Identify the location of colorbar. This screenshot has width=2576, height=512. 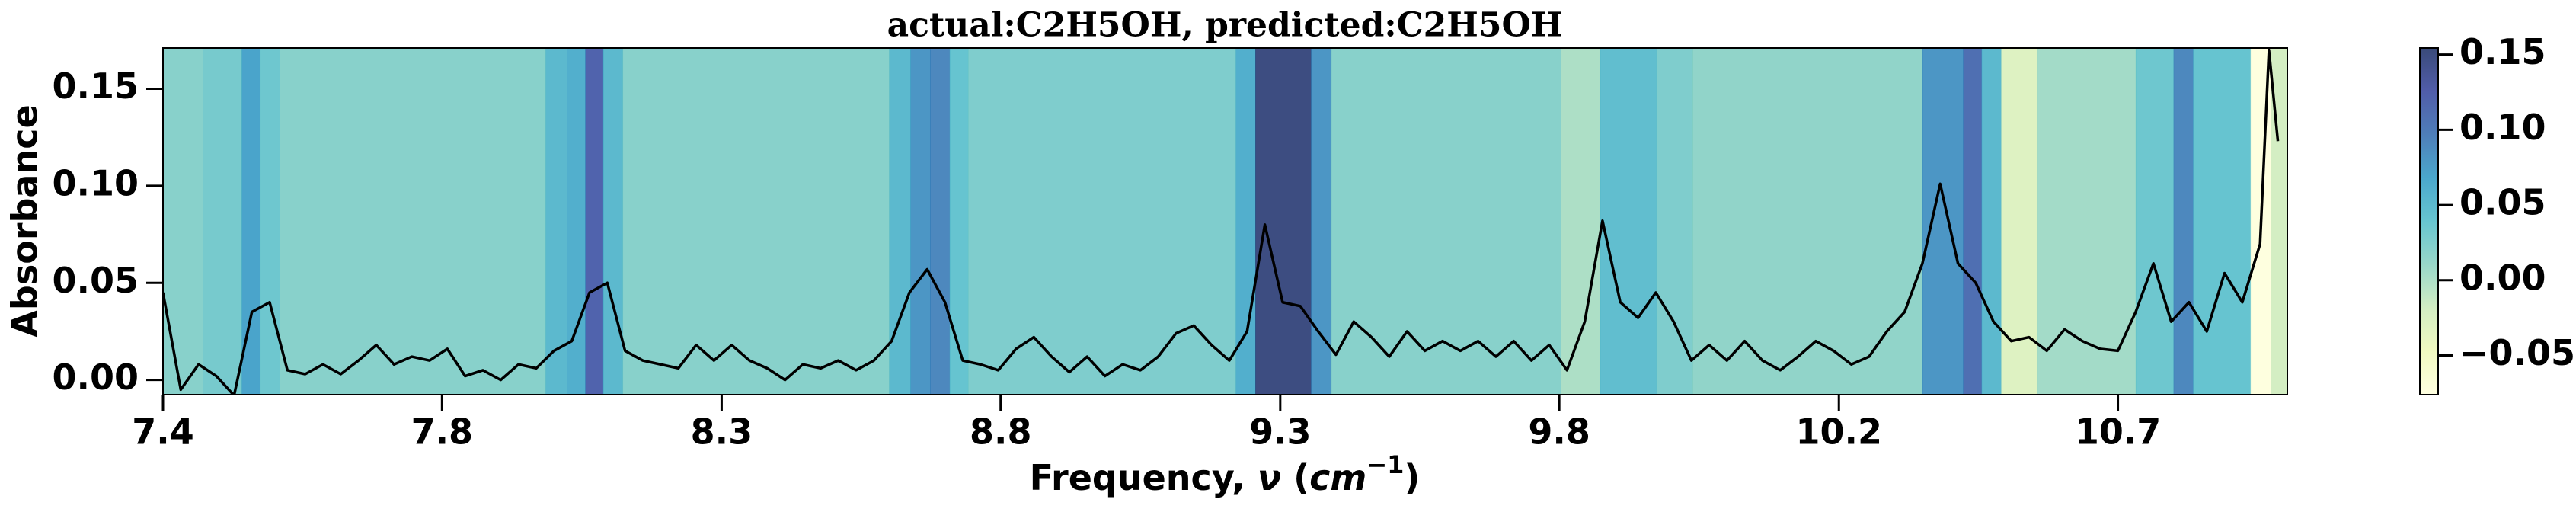
(2429, 221).